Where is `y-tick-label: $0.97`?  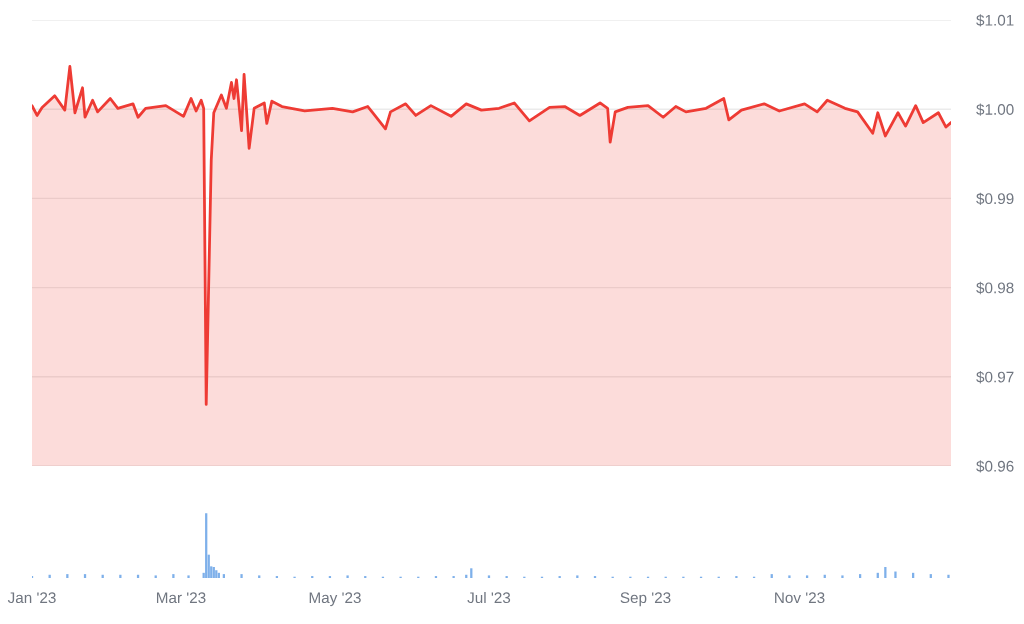 y-tick-label: $0.97 is located at coordinates (995, 377).